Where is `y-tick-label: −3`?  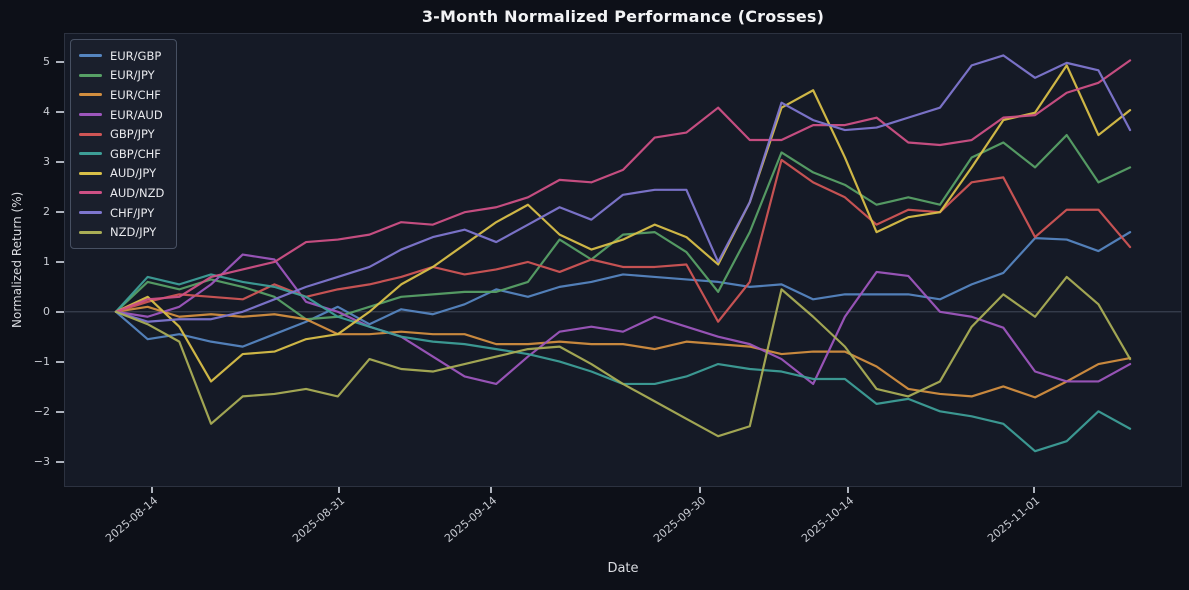
y-tick-label: −3 is located at coordinates (41, 461).